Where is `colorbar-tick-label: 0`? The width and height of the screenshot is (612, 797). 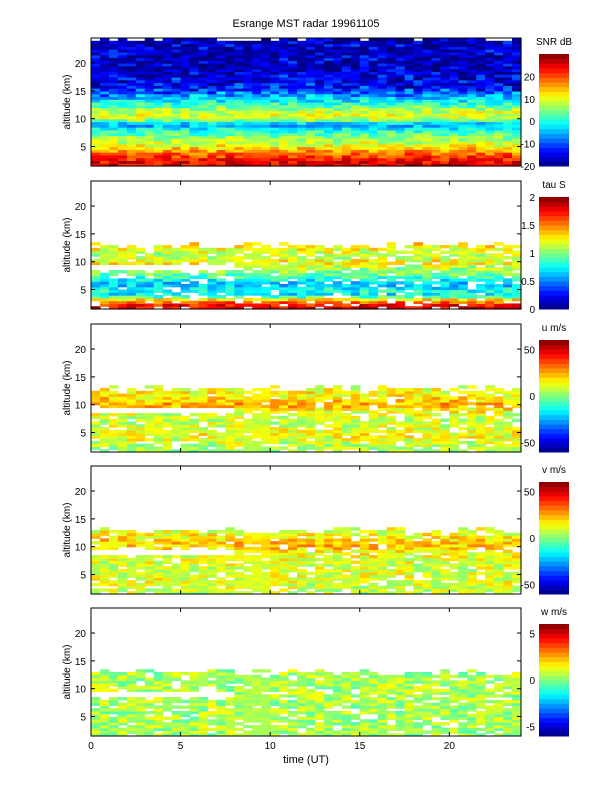 colorbar-tick-label: 0 is located at coordinates (532, 122).